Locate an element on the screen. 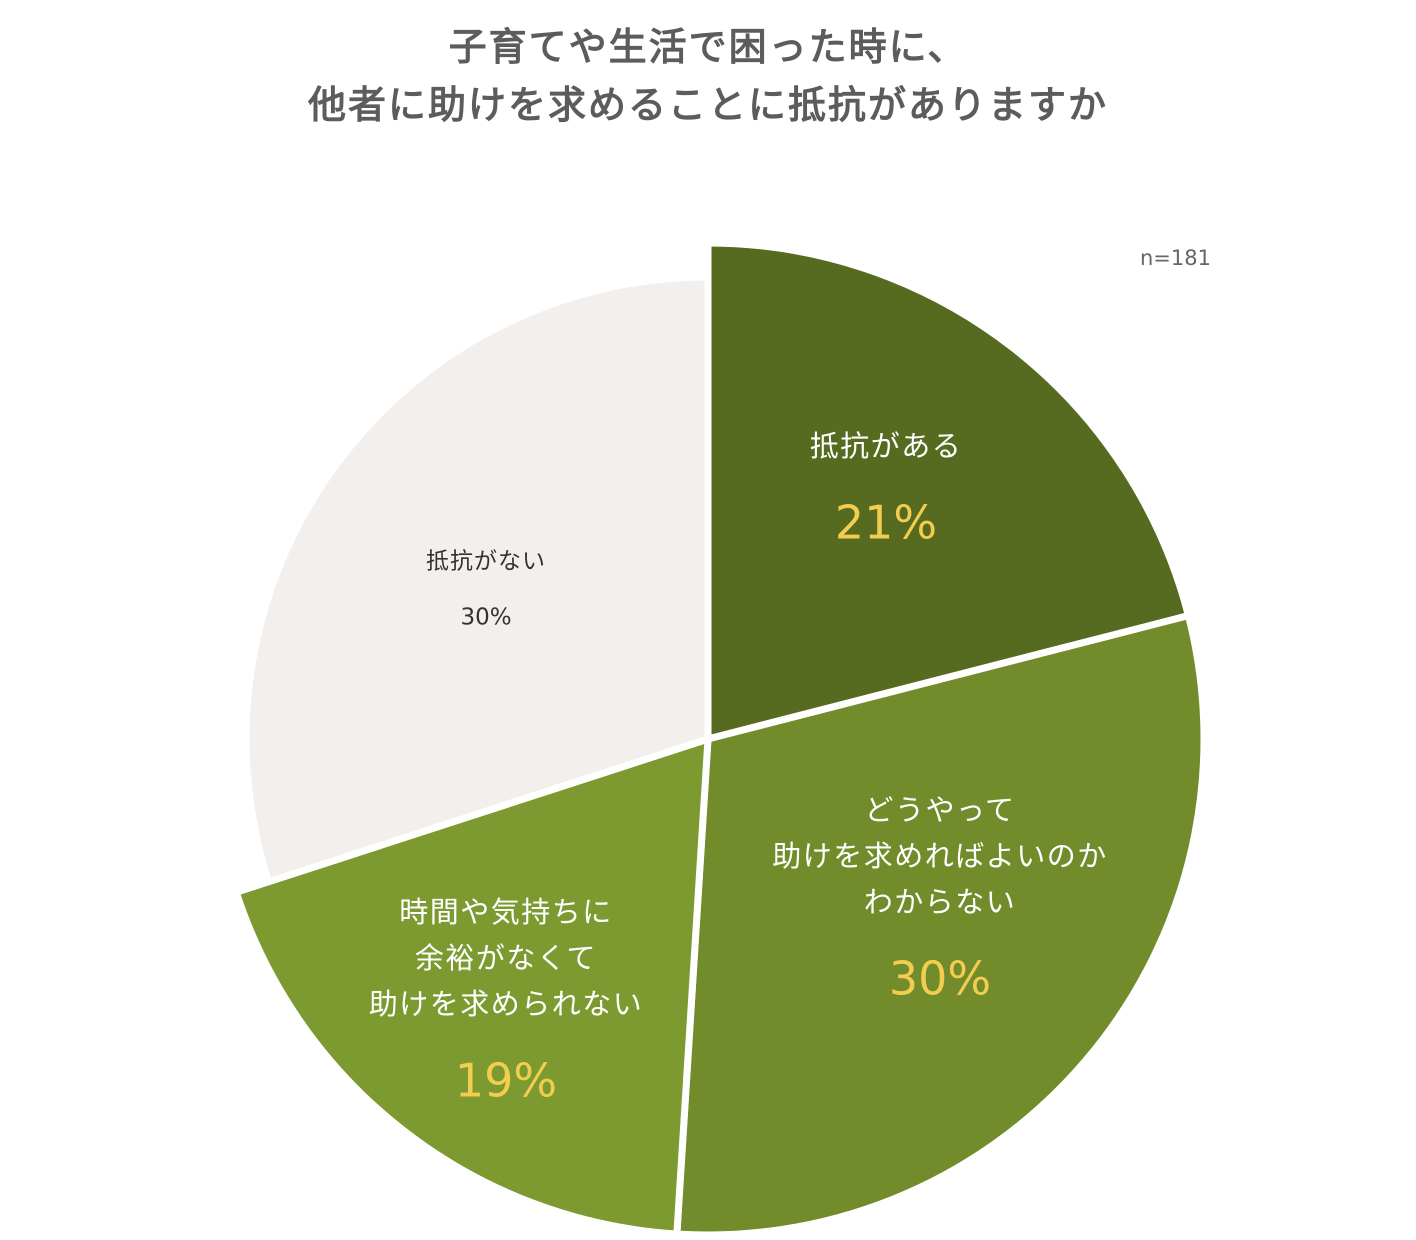 The width and height of the screenshot is (1416, 1240). sample-size-label: n=181 is located at coordinates (1175, 258).